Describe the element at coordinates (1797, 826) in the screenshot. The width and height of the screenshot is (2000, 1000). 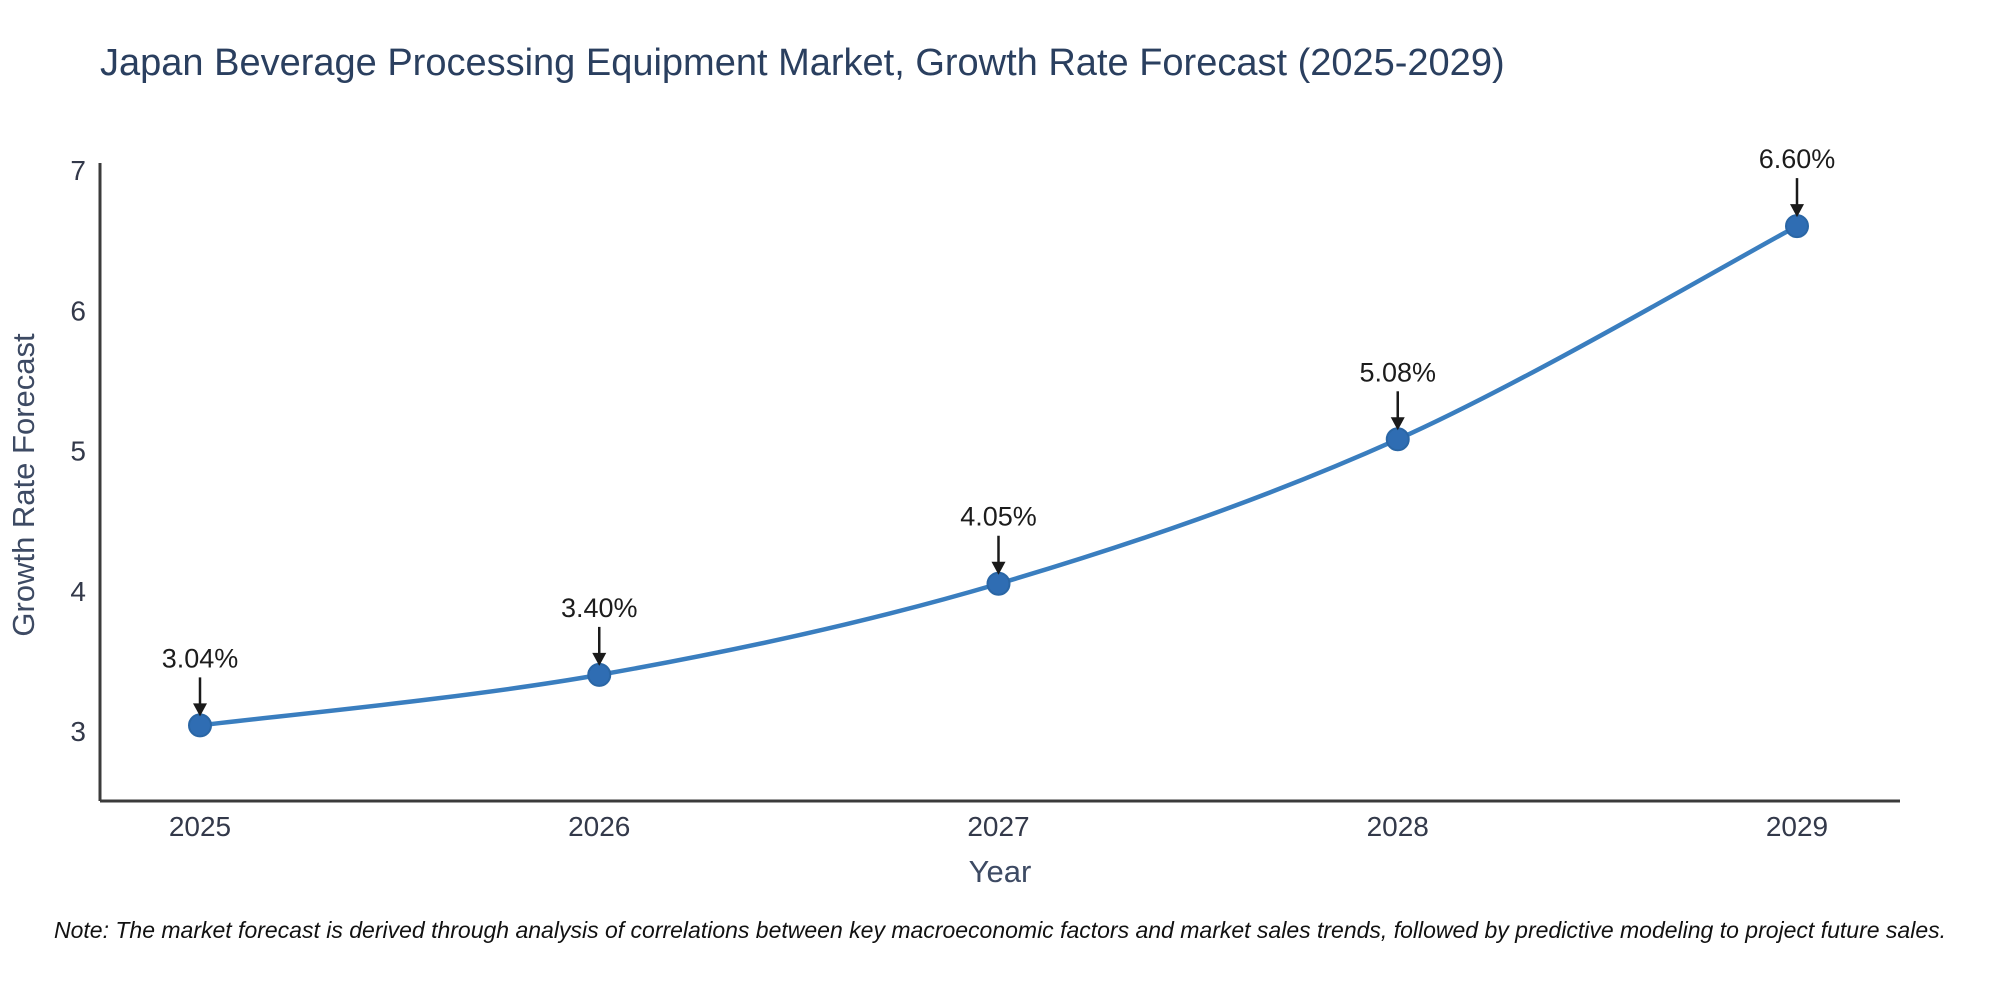
I see `x-tick-label: 2029` at that location.